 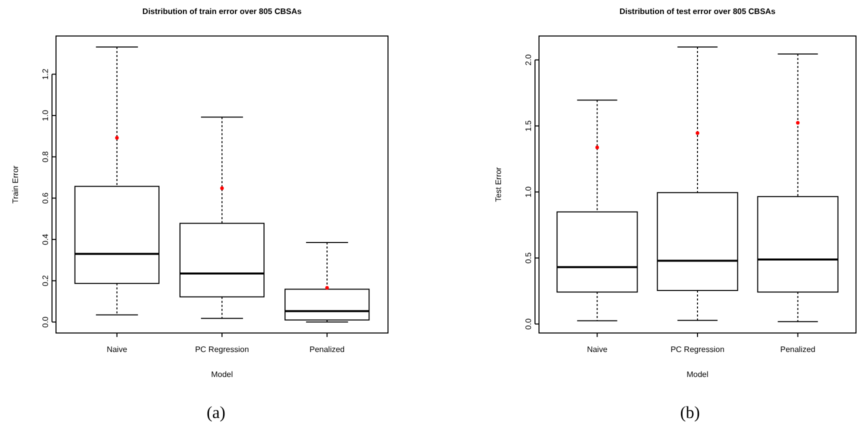 I want to click on text: (b), so click(x=690, y=412).